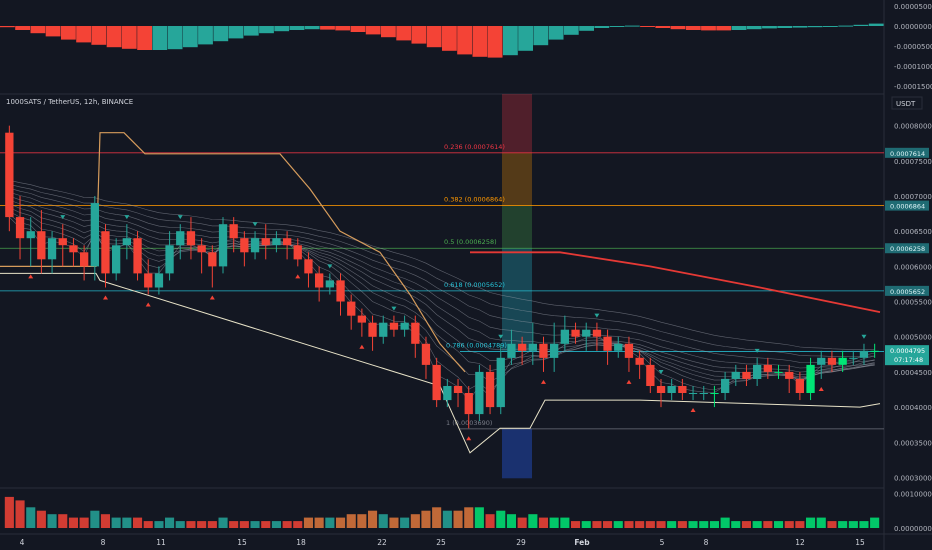 This screenshot has height=550, width=932. Describe the element at coordinates (521, 542) in the screenshot. I see `time-tick-label: 29` at that location.